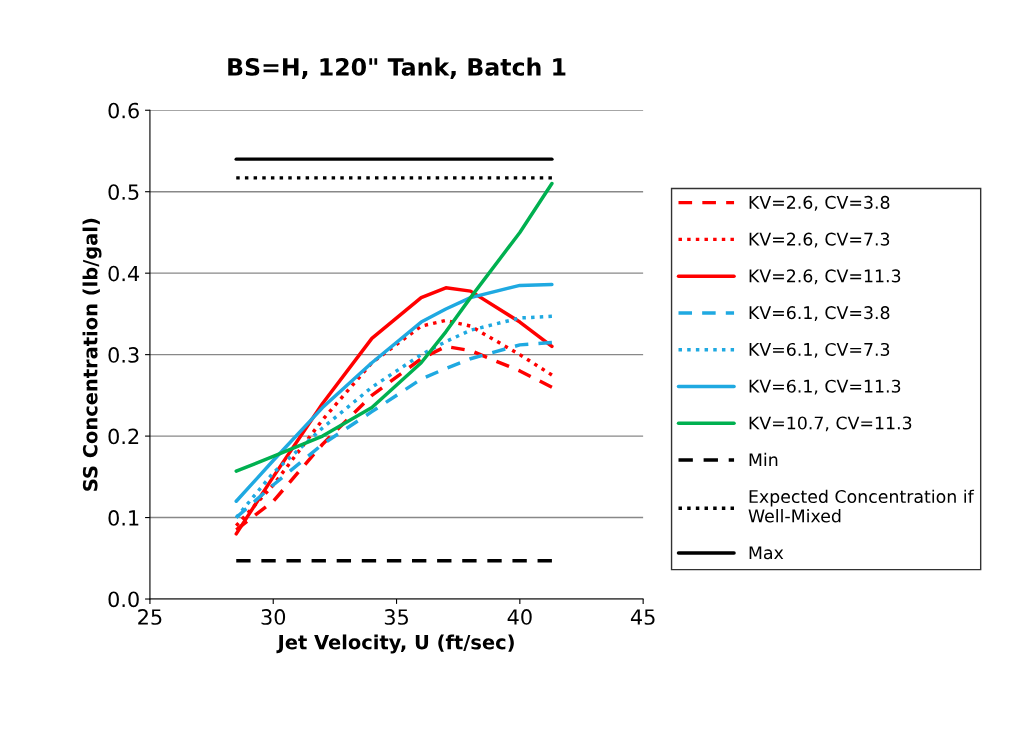 Image resolution: width=1034 pixels, height=735 pixels. Describe the element at coordinates (642, 617) in the screenshot. I see `x-tick-label: 45` at that location.